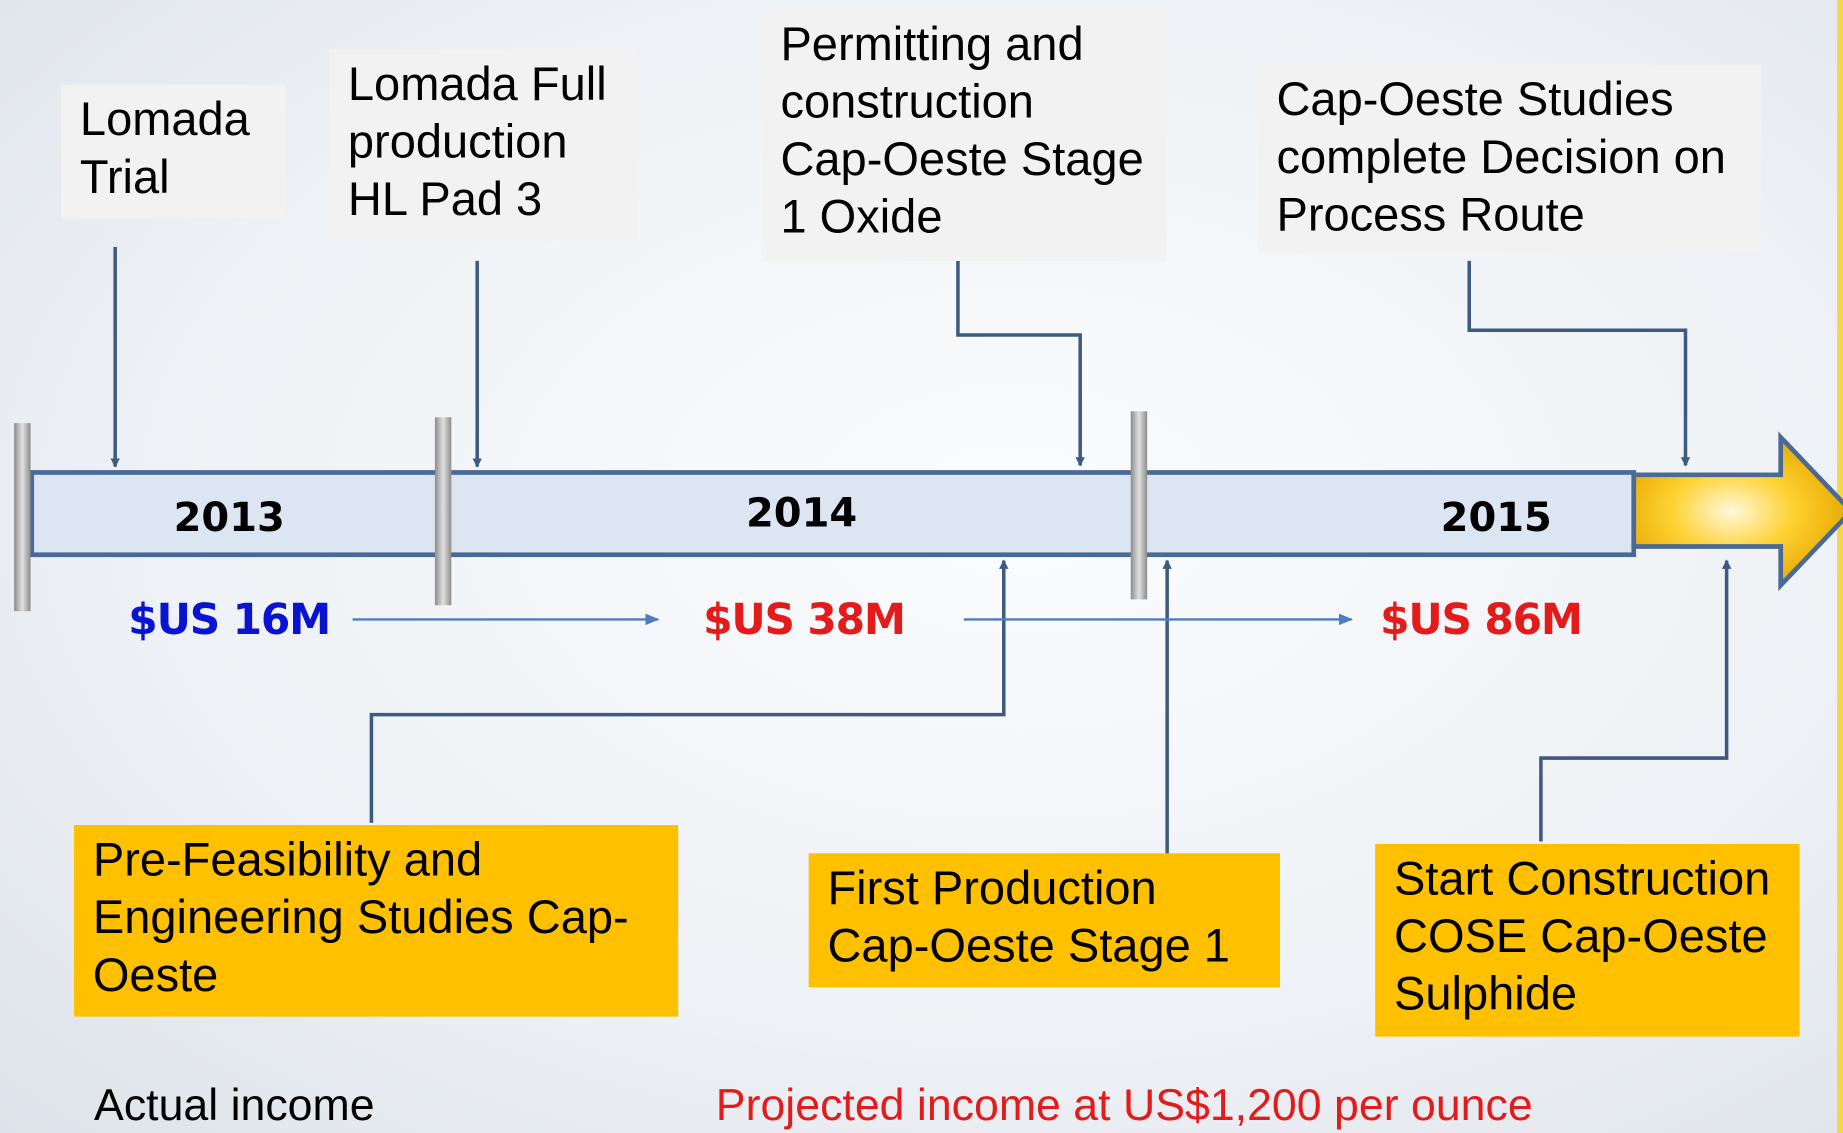 Image resolution: width=1843 pixels, height=1133 pixels. I want to click on milestone-box: Lomada Full production HL Pad 3, so click(483, 145).